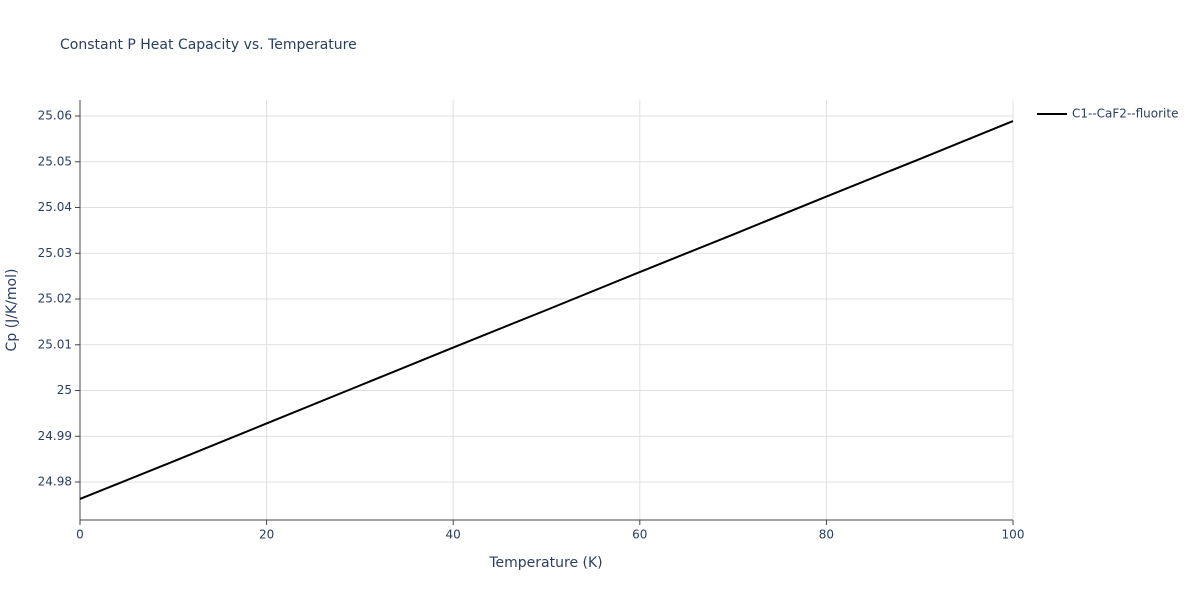  What do you see at coordinates (55, 253) in the screenshot?
I see `y-tick-label: 25.03` at bounding box center [55, 253].